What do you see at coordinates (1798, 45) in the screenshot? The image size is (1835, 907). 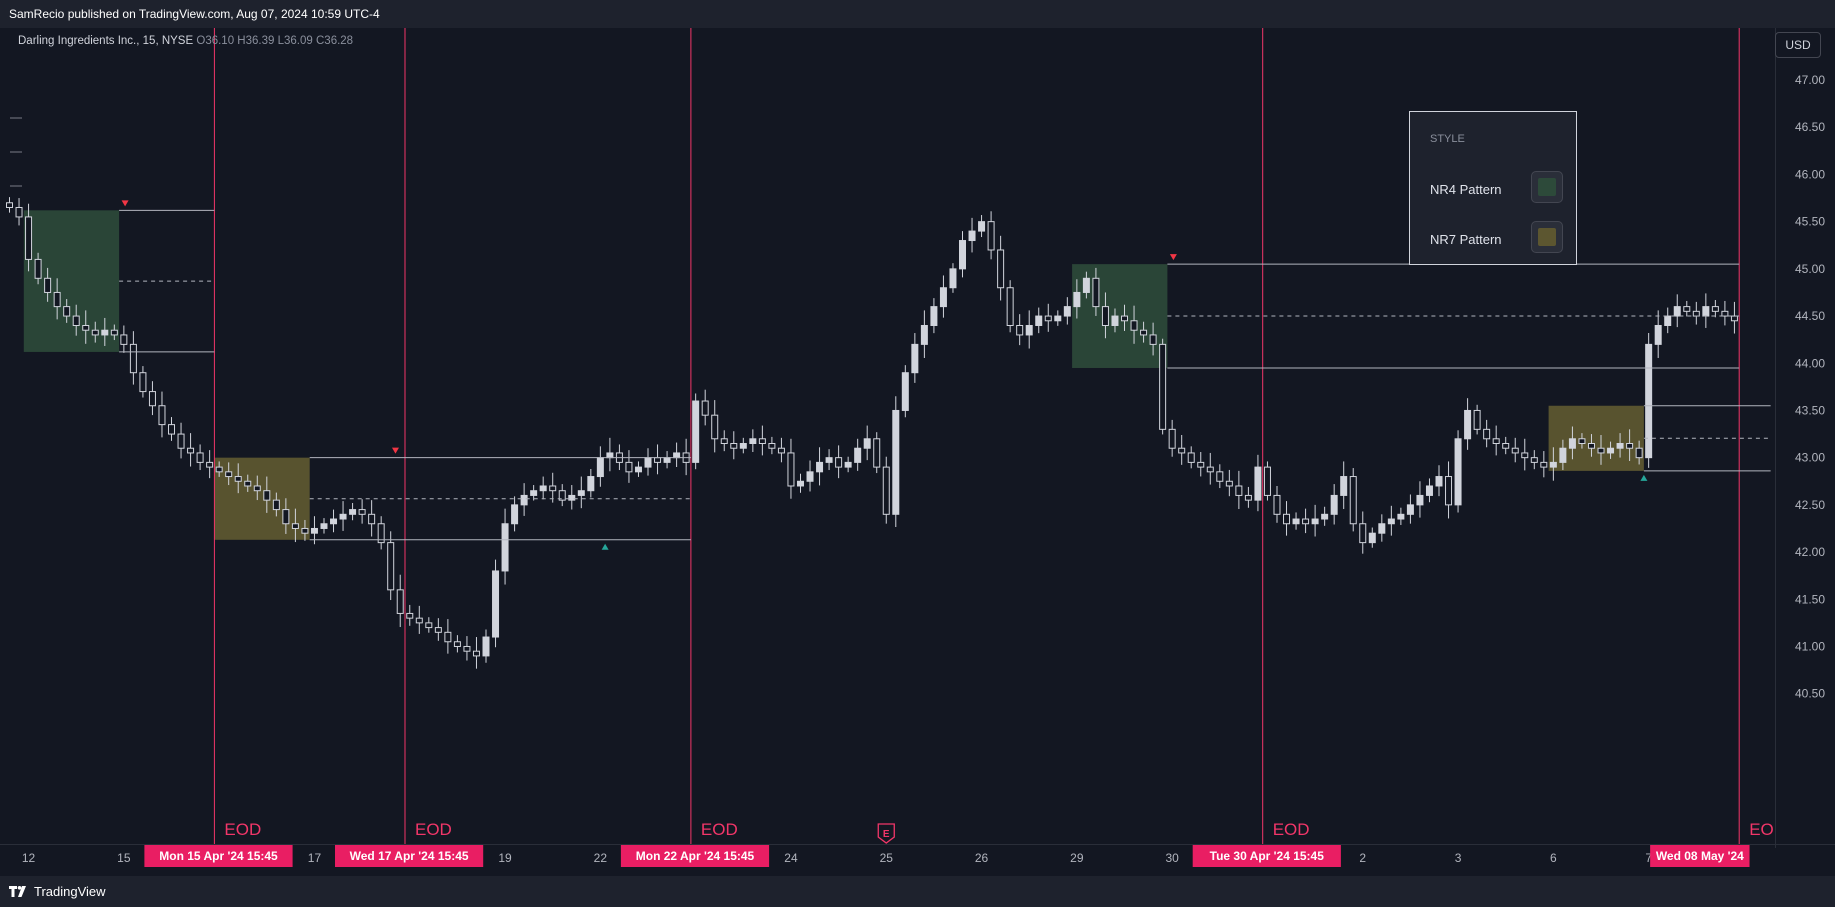 I see `currency-button: USD` at bounding box center [1798, 45].